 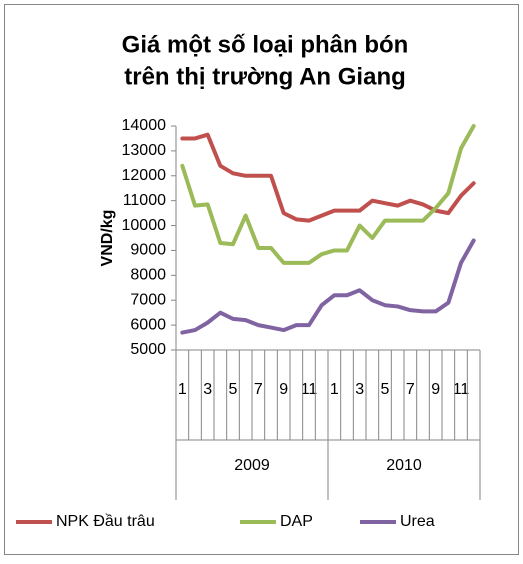 What do you see at coordinates (144, 200) in the screenshot?
I see `y-tick-label: 11000` at bounding box center [144, 200].